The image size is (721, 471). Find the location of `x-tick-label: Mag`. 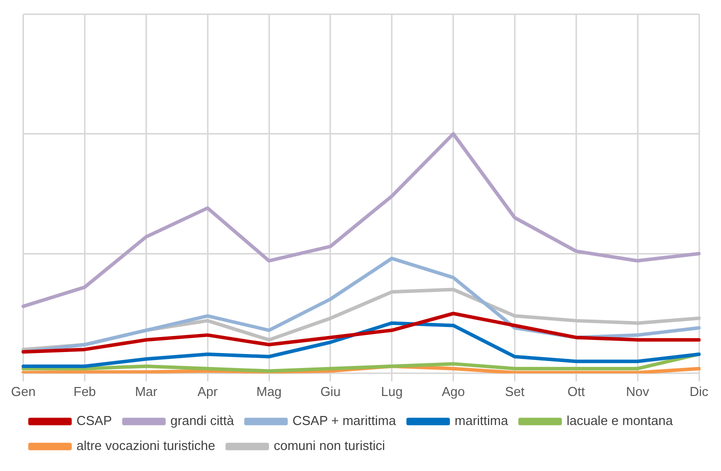

x-tick-label: Mag is located at coordinates (269, 391).